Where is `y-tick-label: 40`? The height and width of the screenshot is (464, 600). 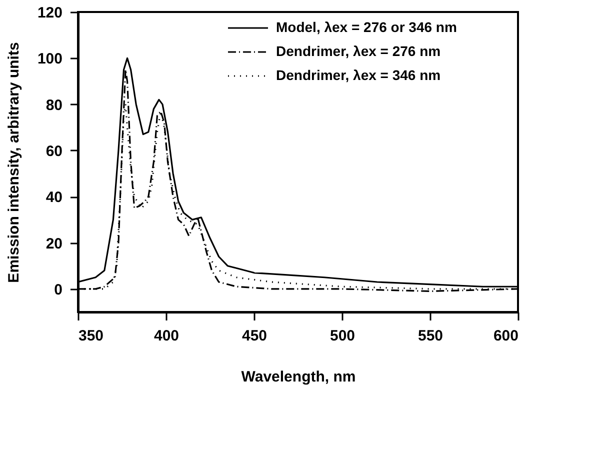
y-tick-label: 40 is located at coordinates (54, 197).